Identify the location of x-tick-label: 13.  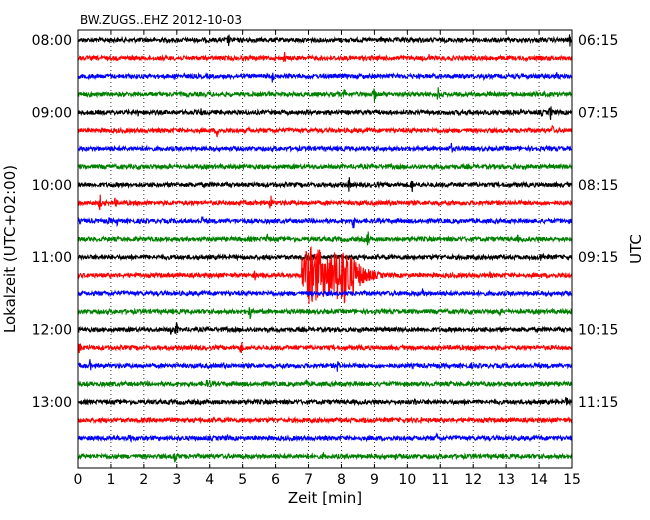
(506, 480).